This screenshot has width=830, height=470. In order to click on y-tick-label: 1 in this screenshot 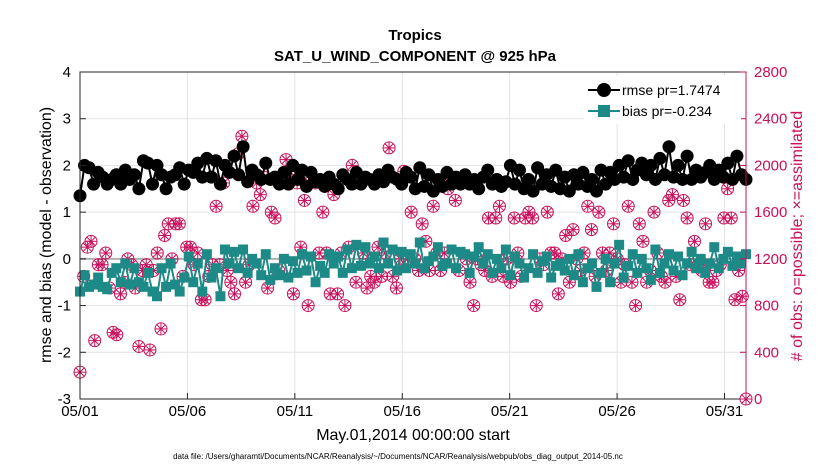, I will do `click(67, 212)`.